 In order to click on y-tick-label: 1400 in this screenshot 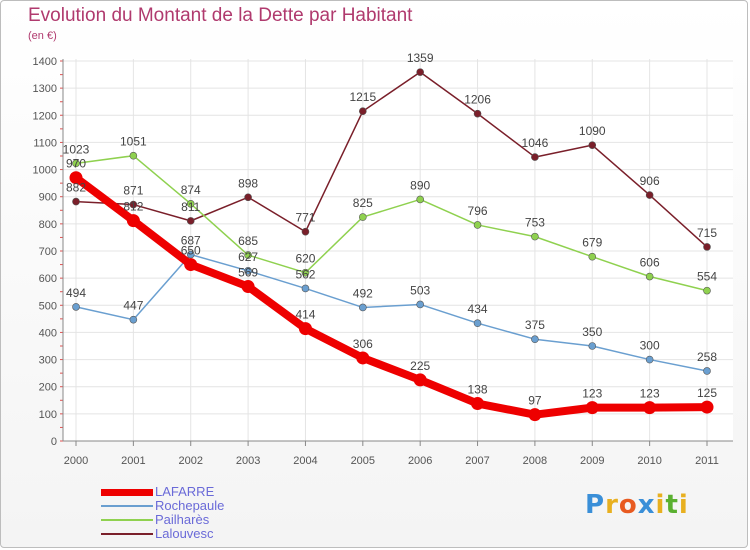, I will do `click(45, 62)`.